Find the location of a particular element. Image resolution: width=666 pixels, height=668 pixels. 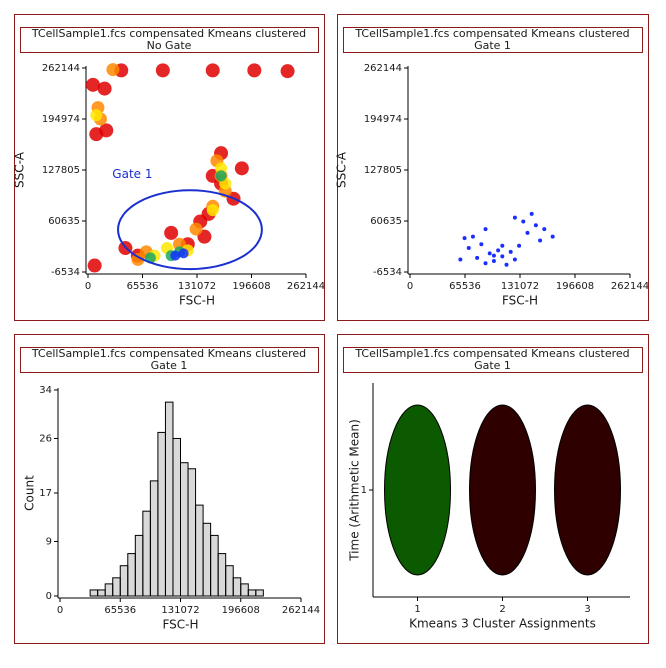

y-tick-label: 9 is located at coordinates (49, 541).